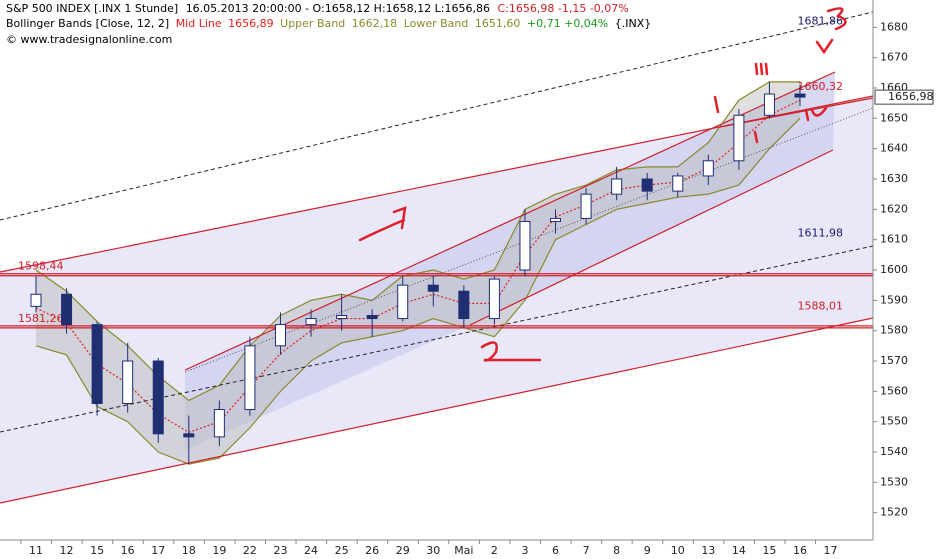 This screenshot has height=559, width=937. I want to click on x-tick-label: 6, so click(555, 550).